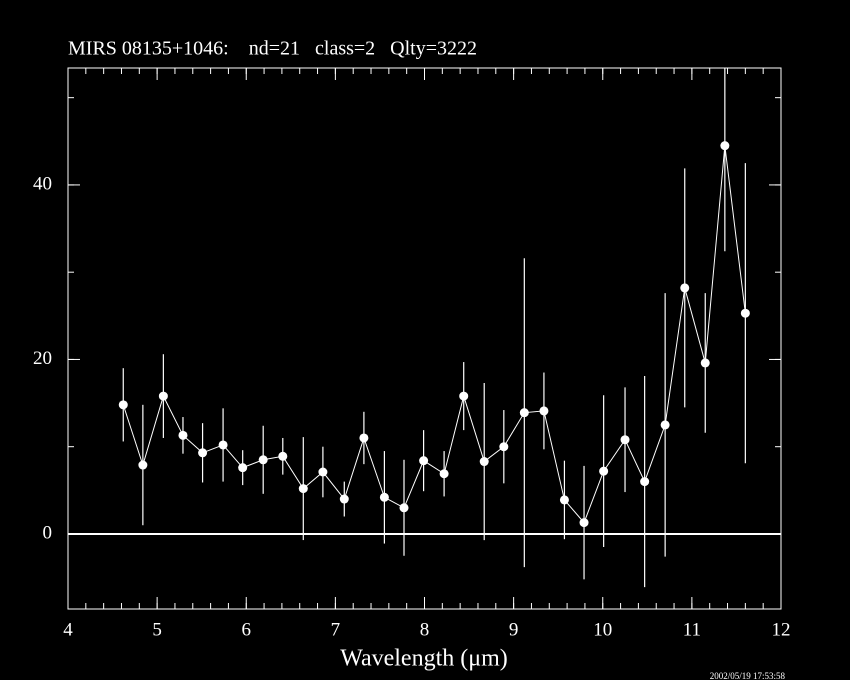  I want to click on x-tick-label: 9, so click(514, 629).